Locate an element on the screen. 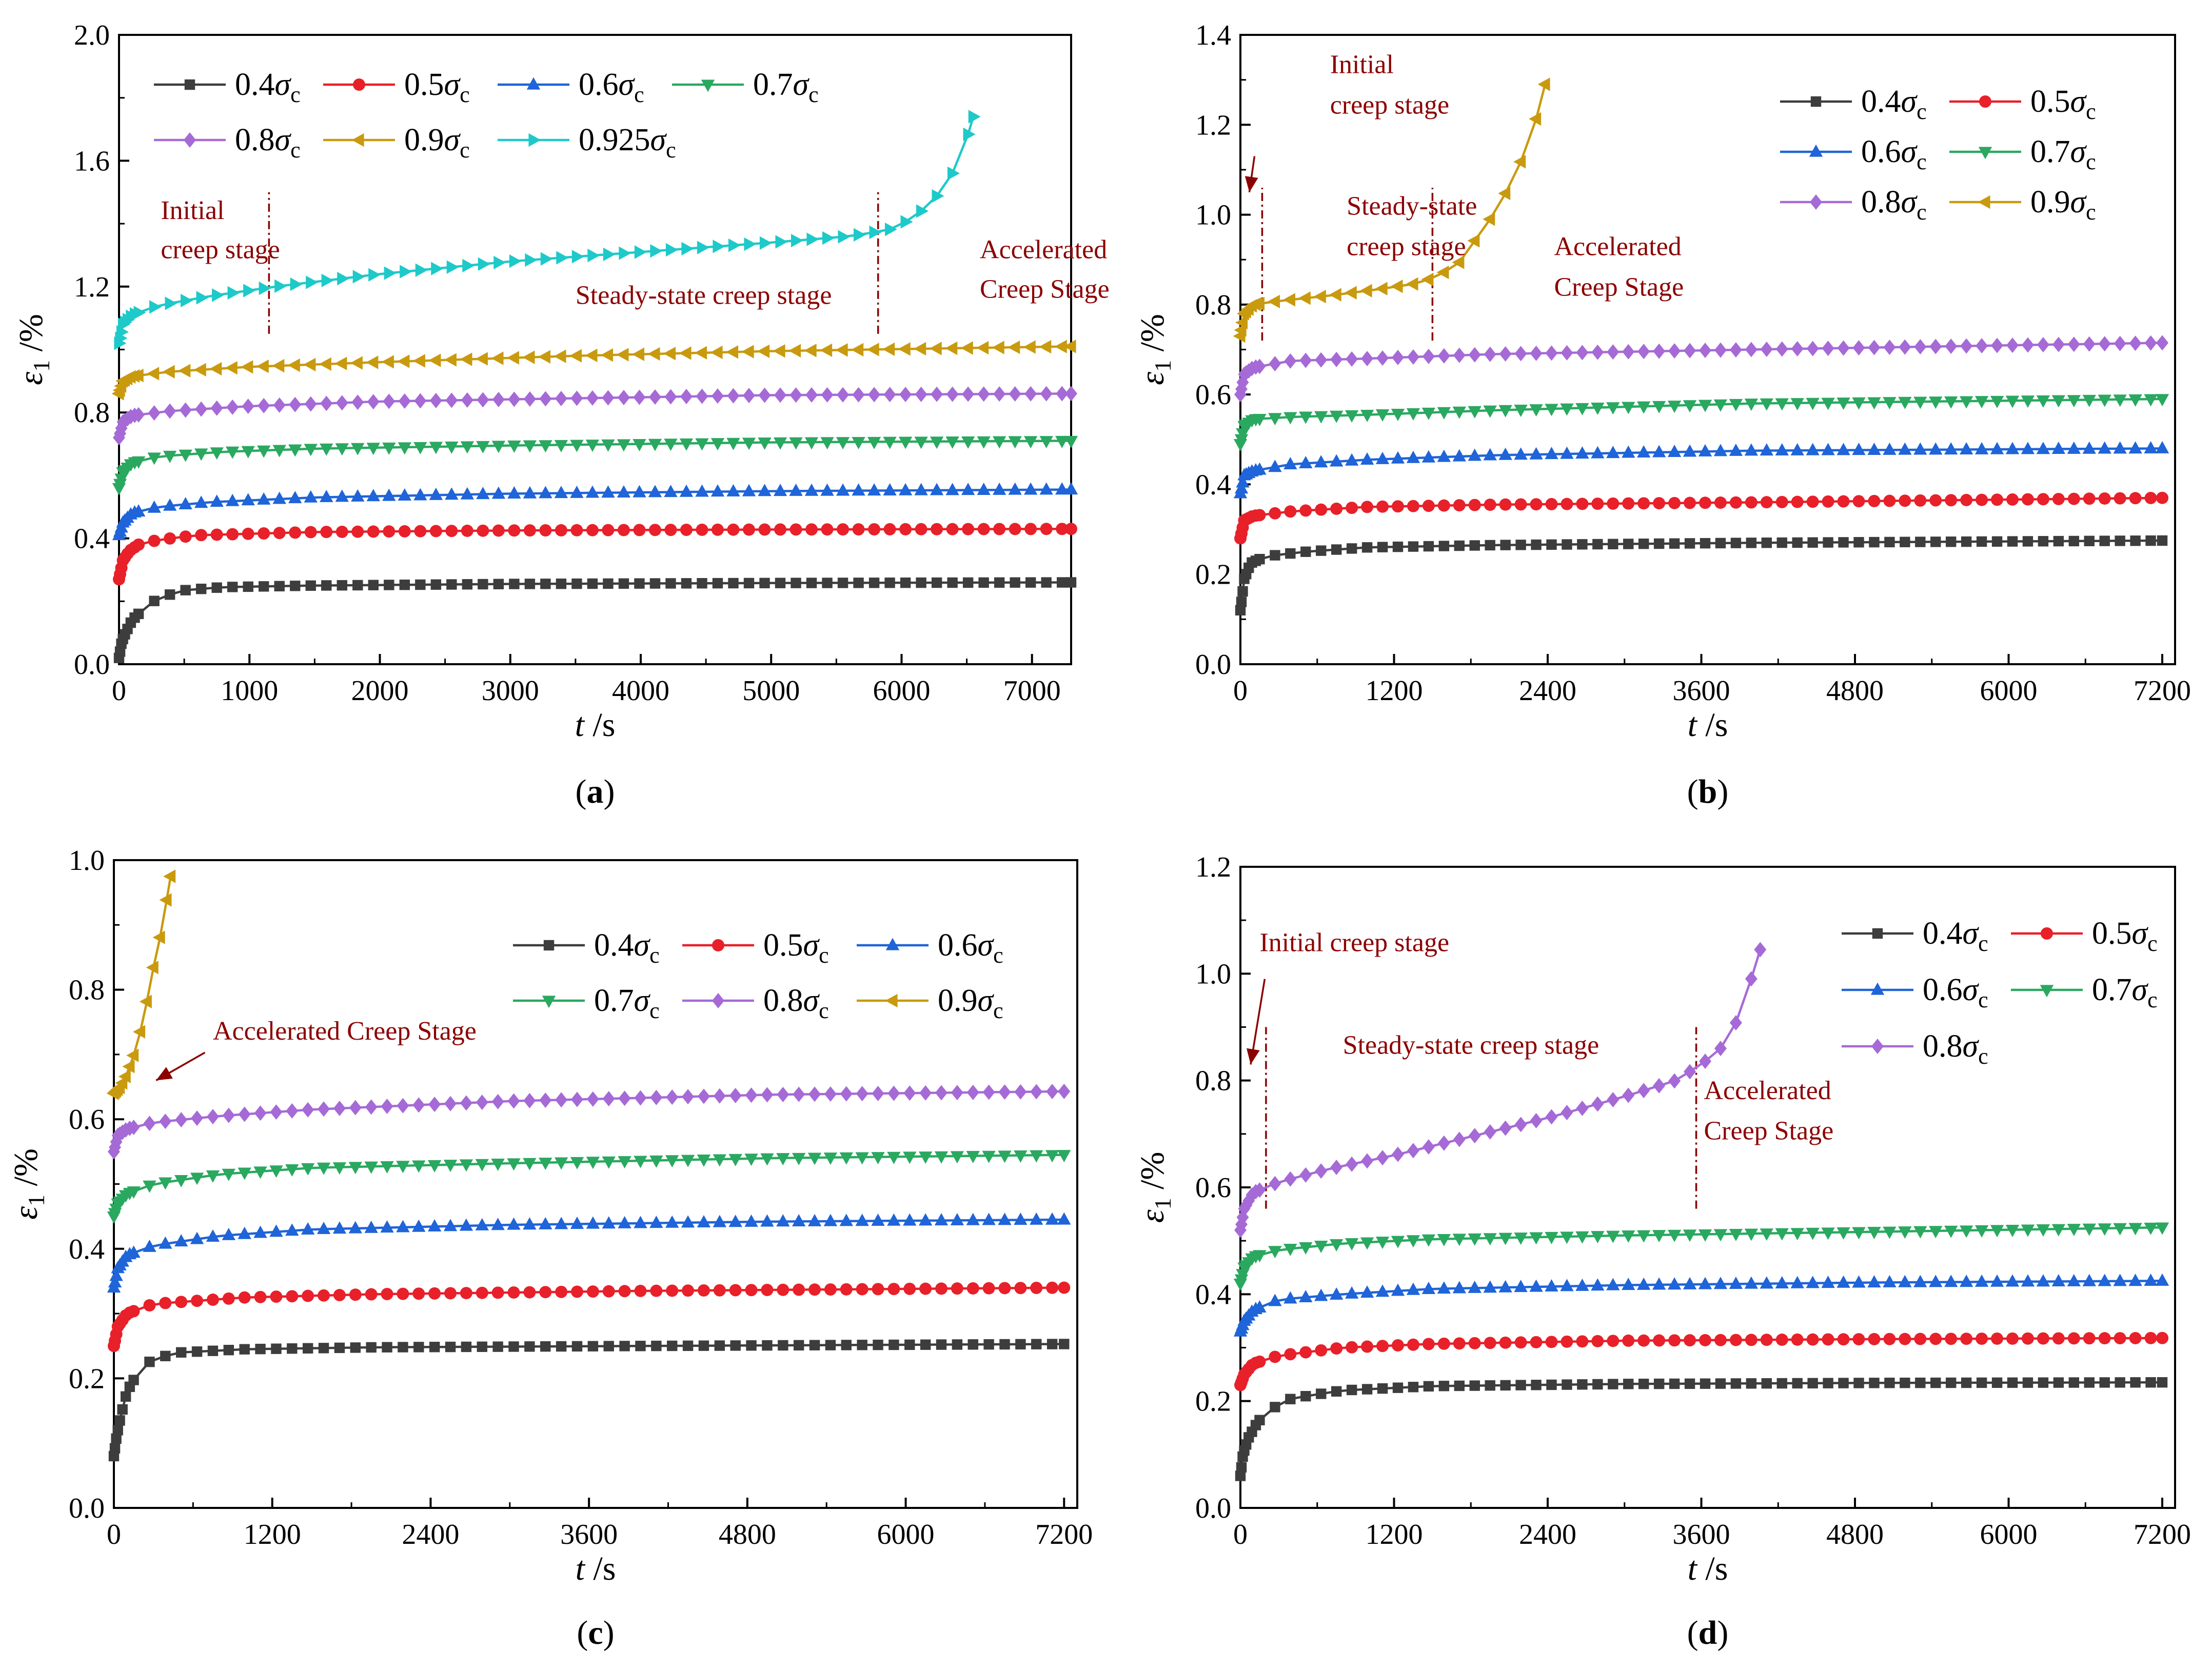 The height and width of the screenshot is (1670, 2212). x-tick-label: 6000 is located at coordinates (901, 691).